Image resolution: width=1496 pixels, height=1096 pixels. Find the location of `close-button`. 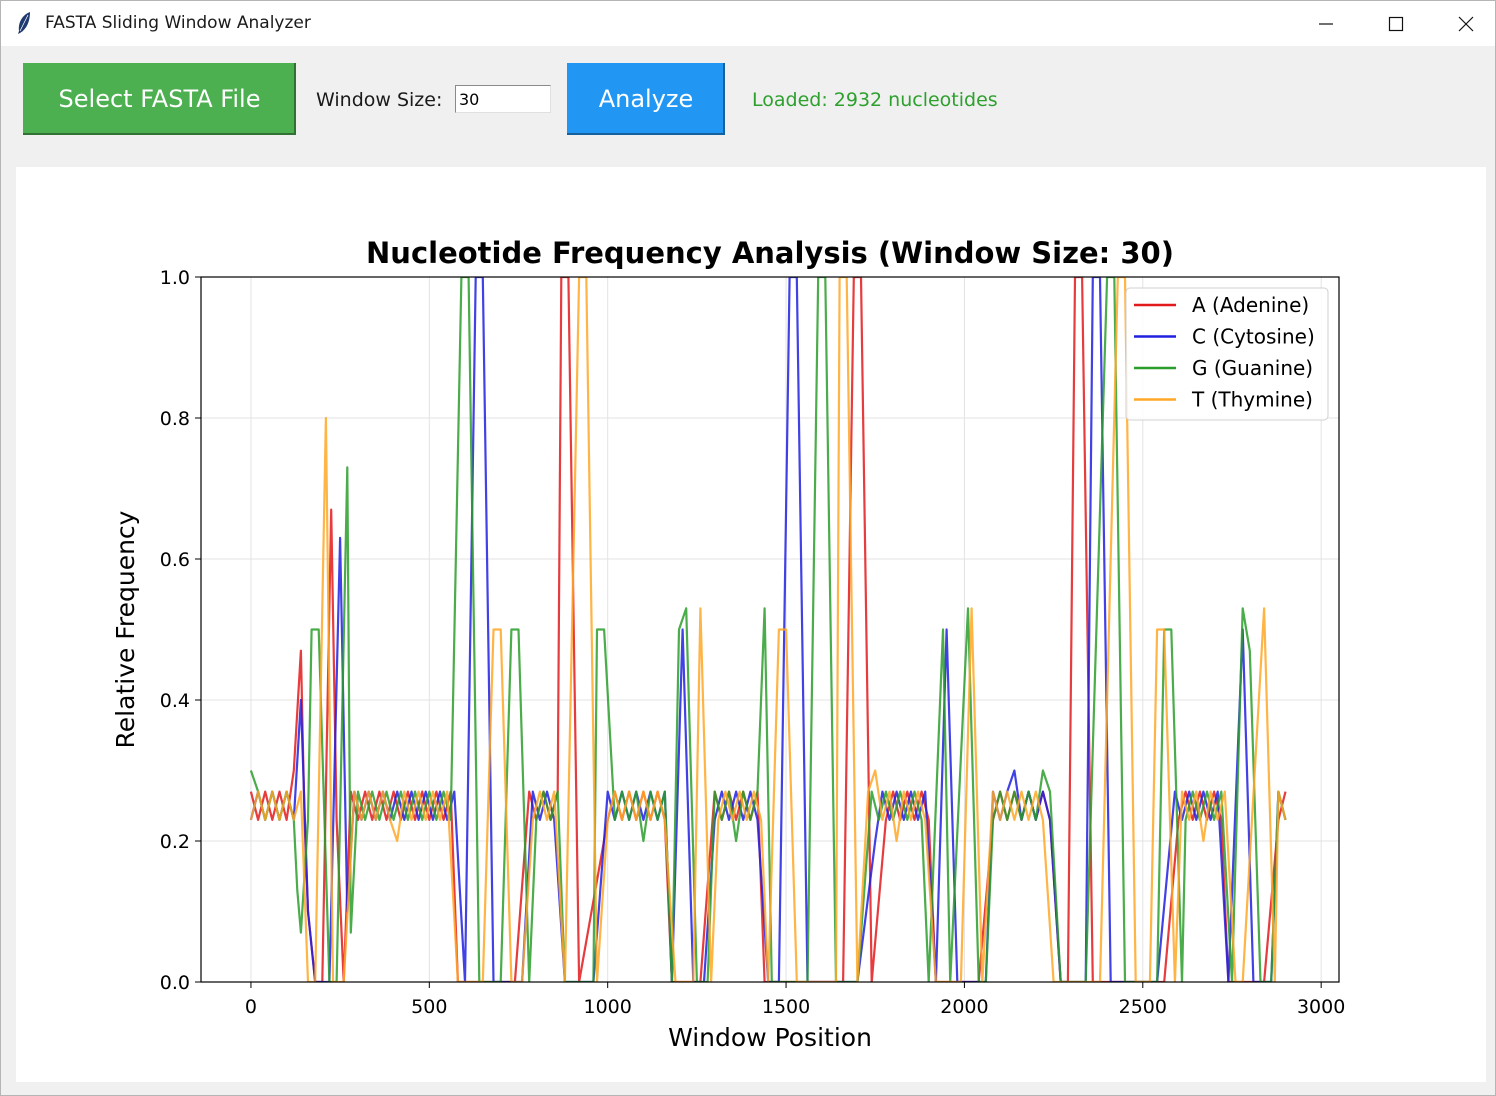

close-button is located at coordinates (1463, 23).